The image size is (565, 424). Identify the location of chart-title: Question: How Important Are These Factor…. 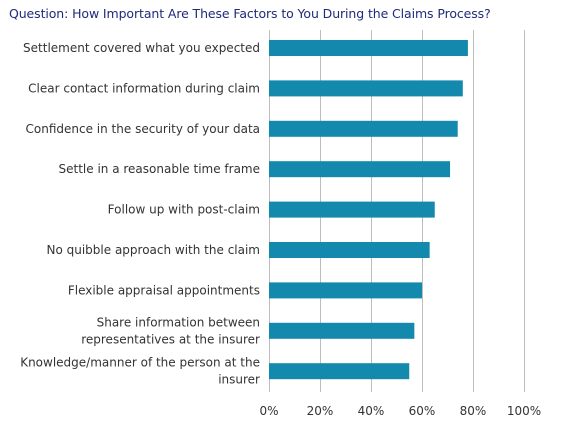
(250, 13).